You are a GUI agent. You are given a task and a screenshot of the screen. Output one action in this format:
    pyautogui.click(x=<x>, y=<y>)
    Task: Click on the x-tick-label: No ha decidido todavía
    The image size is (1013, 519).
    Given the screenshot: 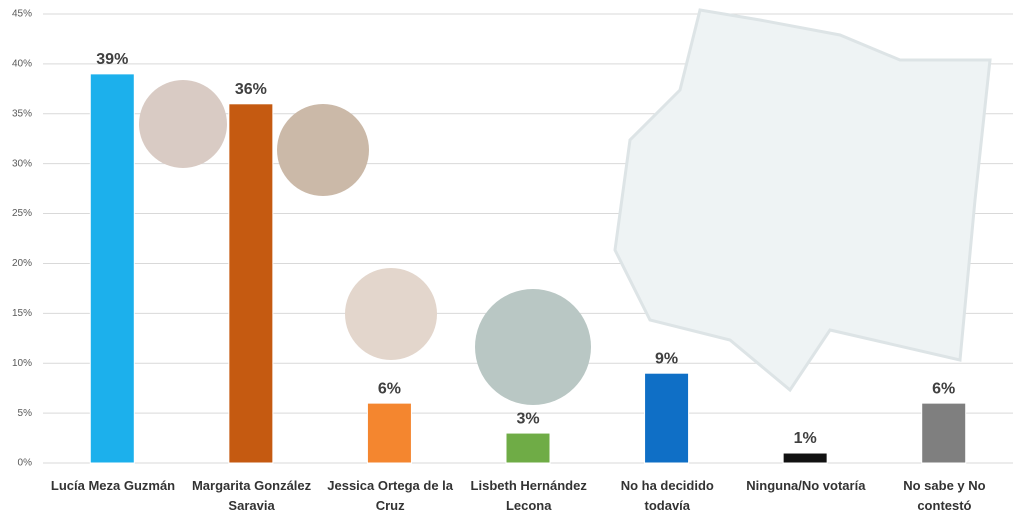 What is the action you would take?
    pyautogui.click(x=667, y=495)
    